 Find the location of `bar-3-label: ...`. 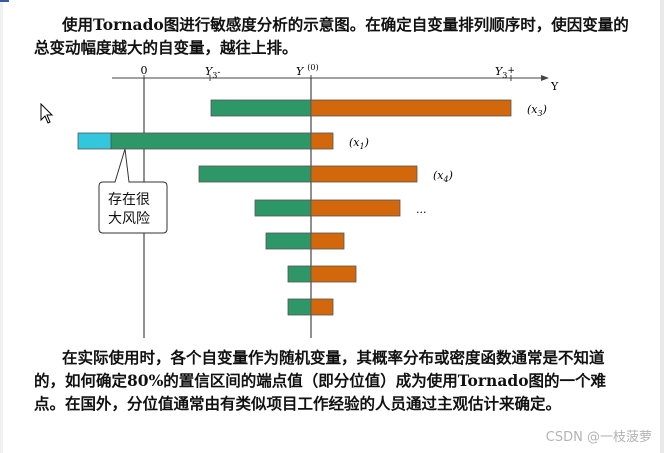

bar-3-label: ... is located at coordinates (421, 209).